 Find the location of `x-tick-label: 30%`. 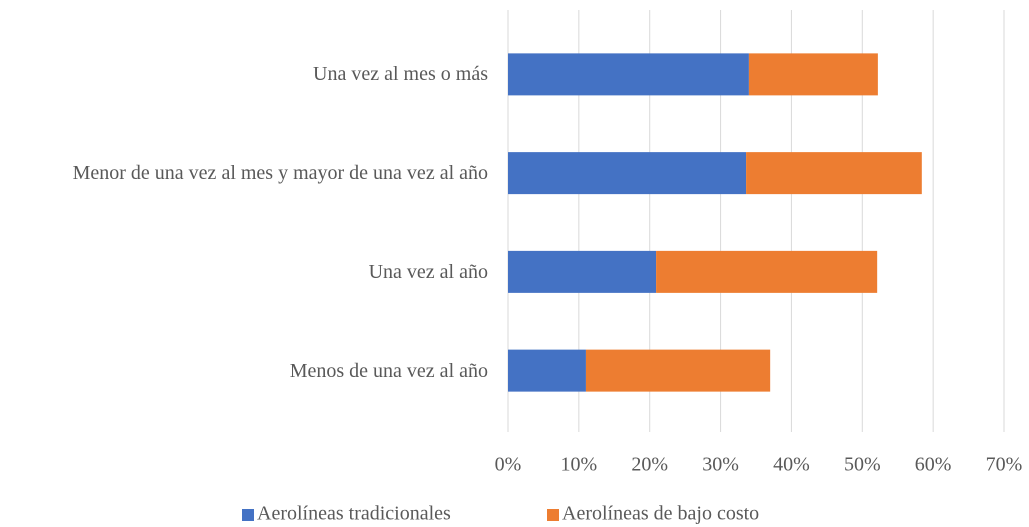

x-tick-label: 30% is located at coordinates (720, 465).